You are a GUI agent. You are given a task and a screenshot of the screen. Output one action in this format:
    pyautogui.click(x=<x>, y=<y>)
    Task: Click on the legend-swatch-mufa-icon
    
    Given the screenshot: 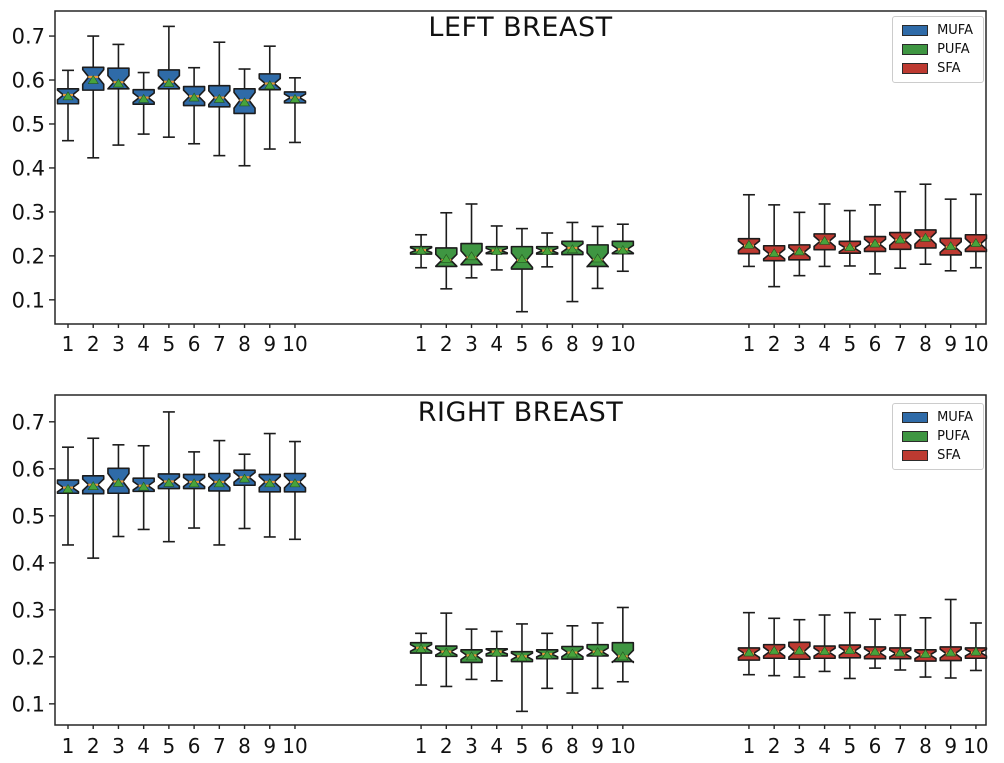 What is the action you would take?
    pyautogui.click(x=915, y=417)
    